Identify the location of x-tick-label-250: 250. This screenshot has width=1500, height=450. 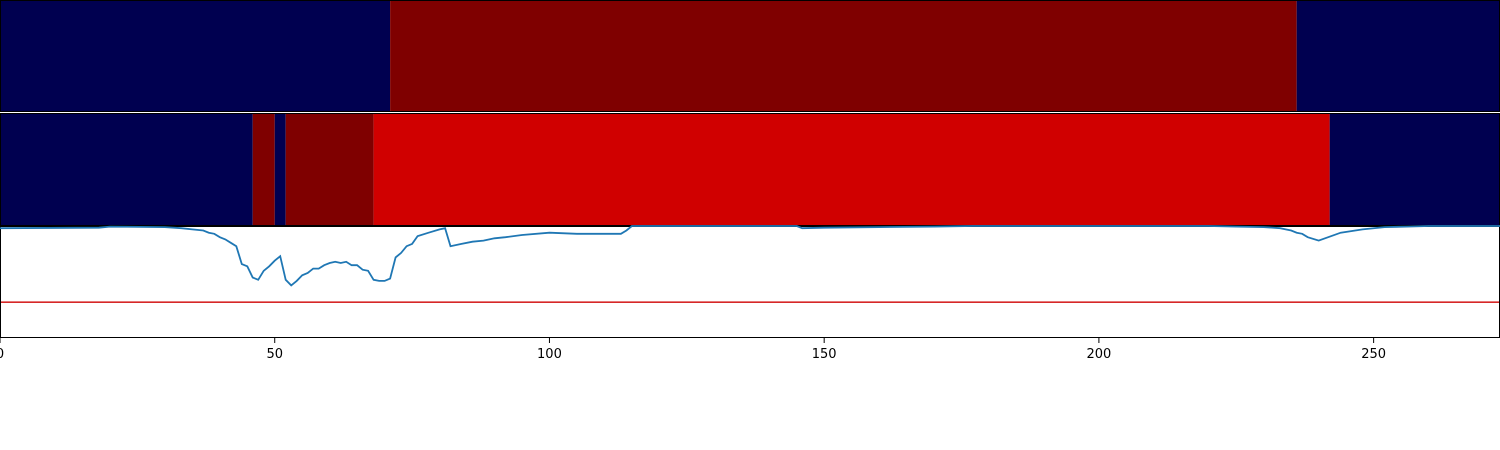
(1373, 354).